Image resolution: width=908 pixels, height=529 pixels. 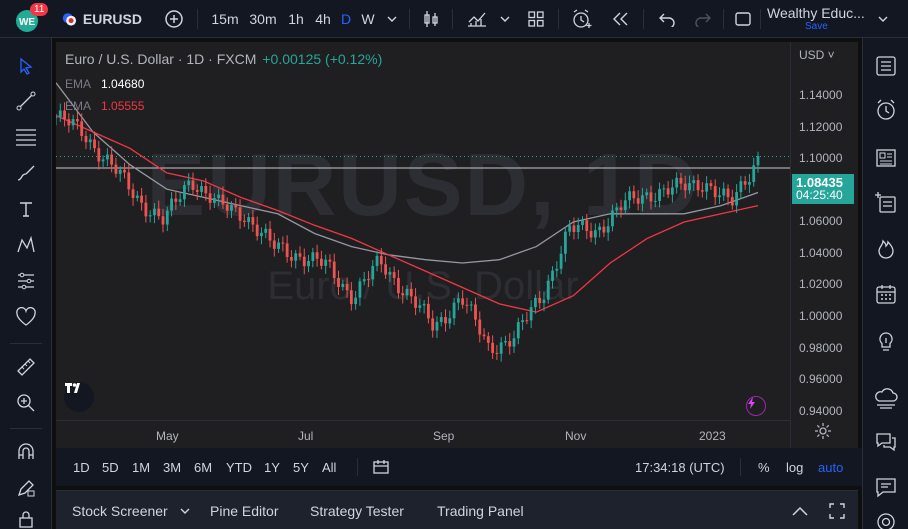 What do you see at coordinates (821, 95) in the screenshot?
I see `price-label: 1.14000` at bounding box center [821, 95].